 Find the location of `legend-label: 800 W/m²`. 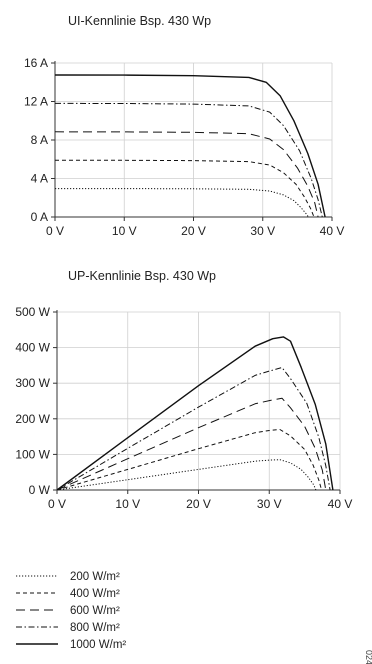

legend-label: 800 W/m² is located at coordinates (95, 628).